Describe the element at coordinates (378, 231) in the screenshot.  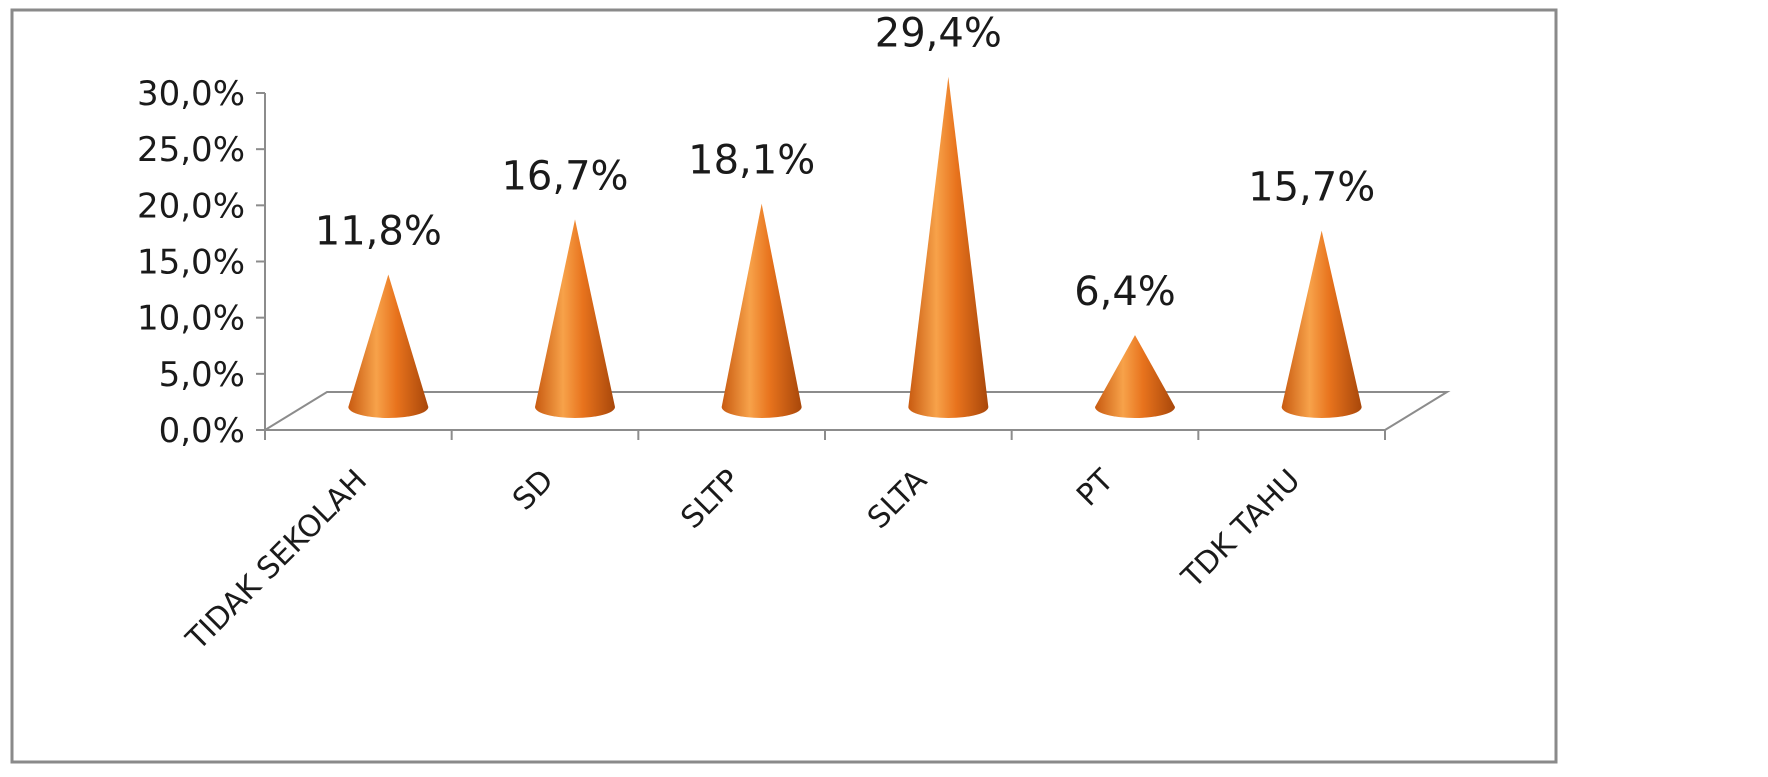
I see `data-label: 11,8%` at that location.